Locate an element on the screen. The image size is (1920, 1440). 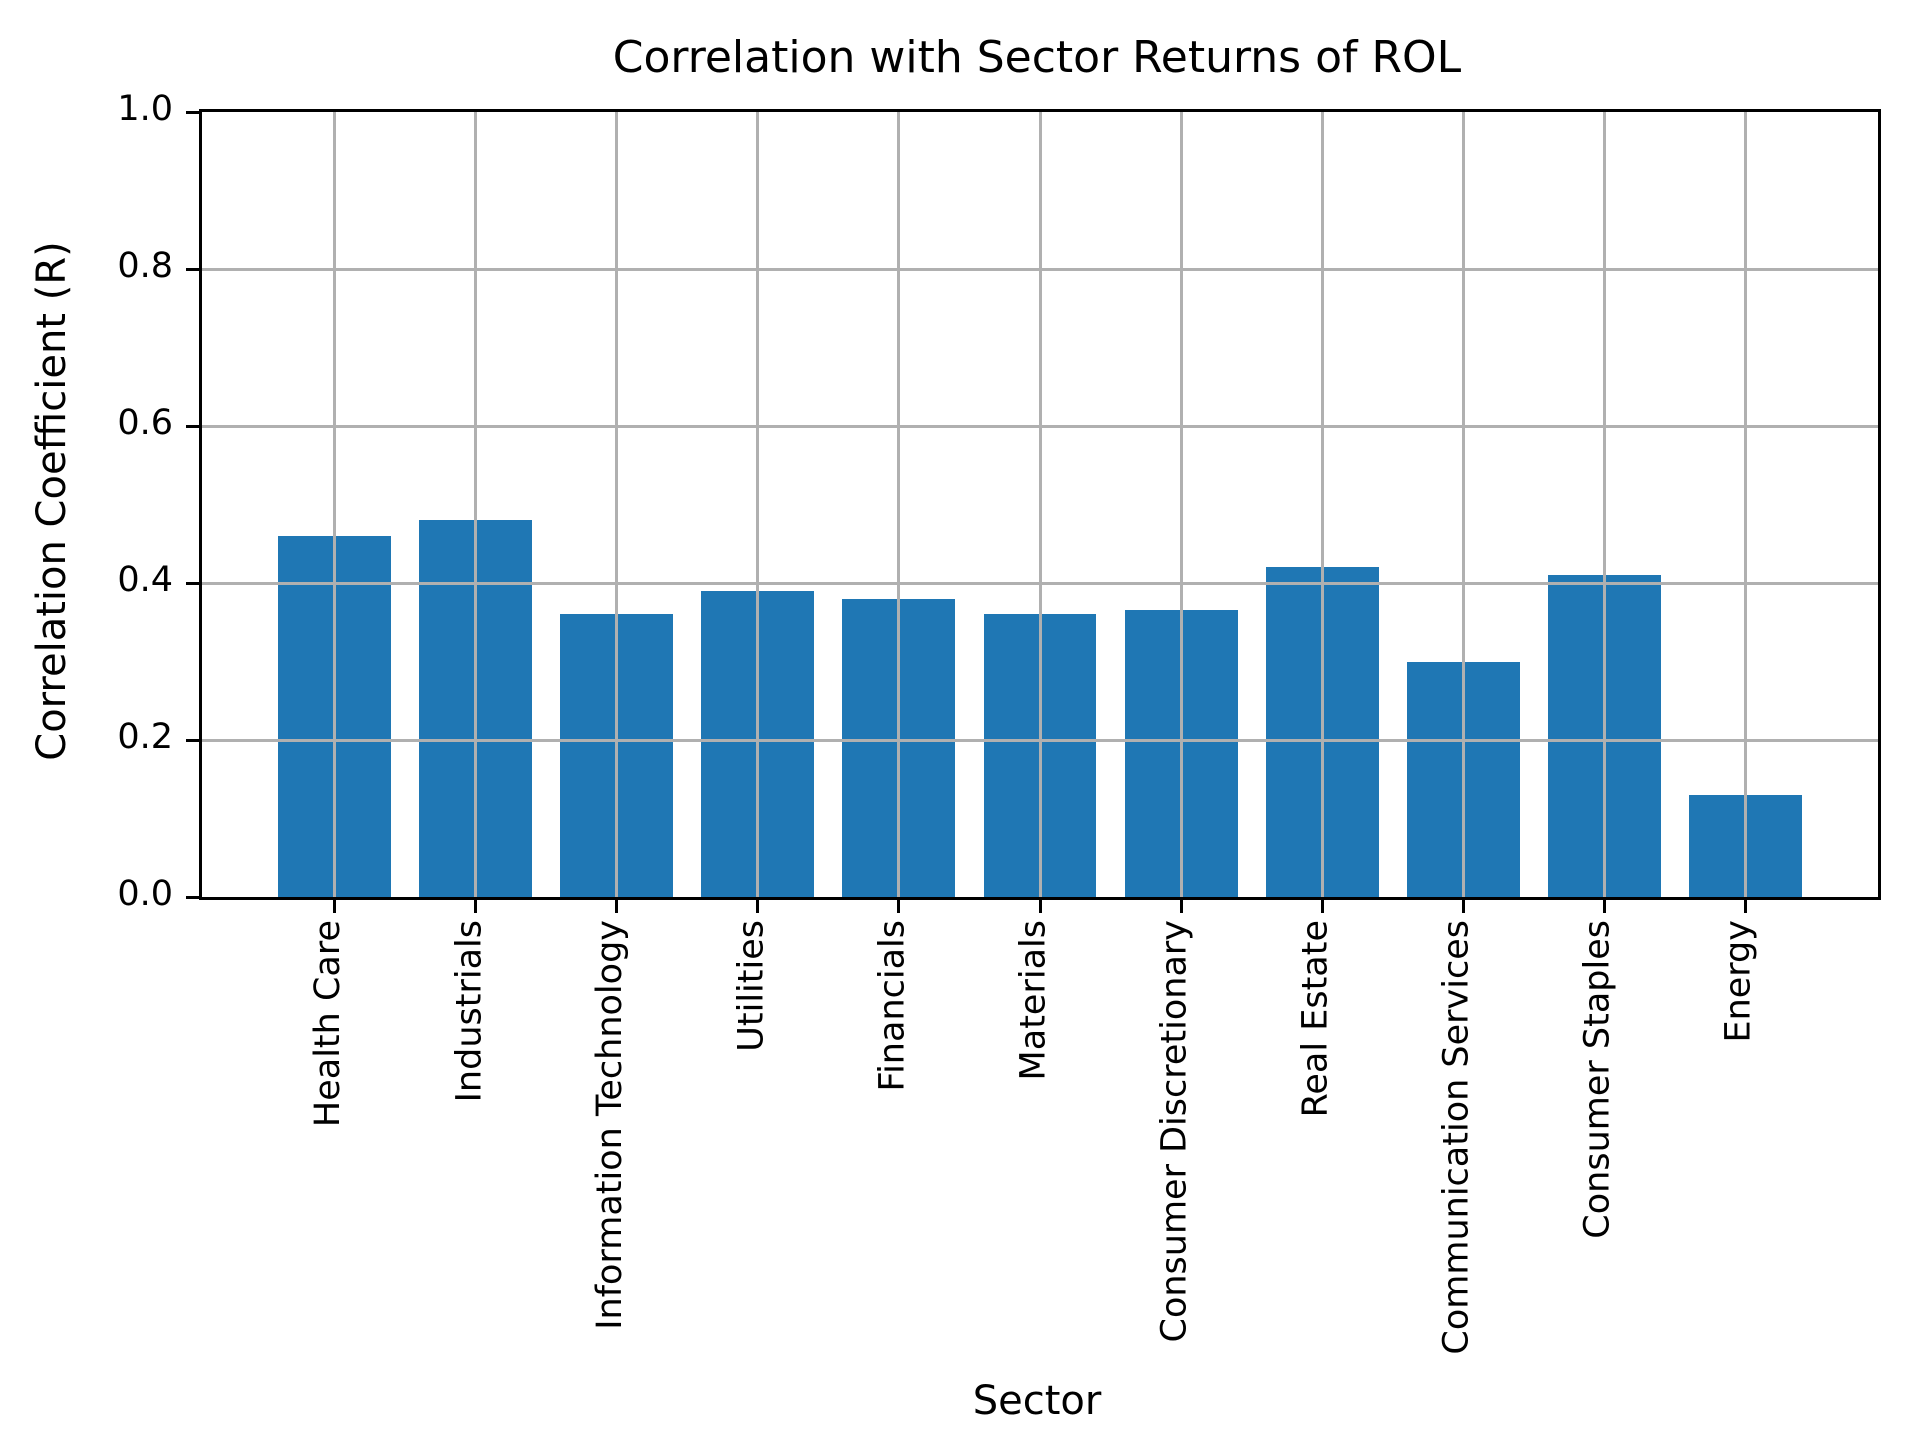
x-tick-label-financials: Financials is located at coordinates (892, 1006).